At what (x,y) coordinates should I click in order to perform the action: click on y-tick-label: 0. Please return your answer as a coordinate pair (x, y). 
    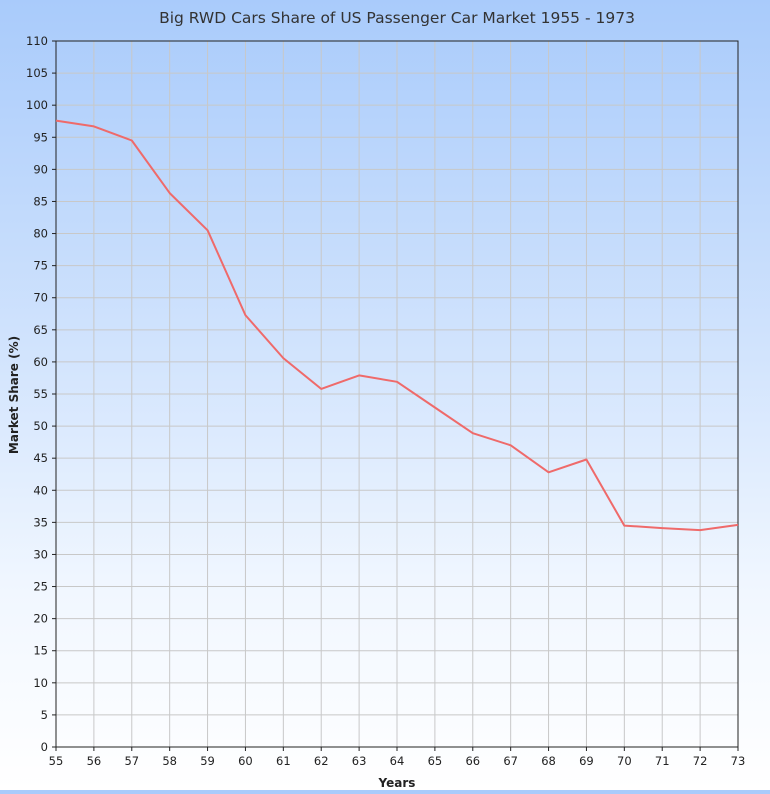
    Looking at the image, I should click on (44, 747).